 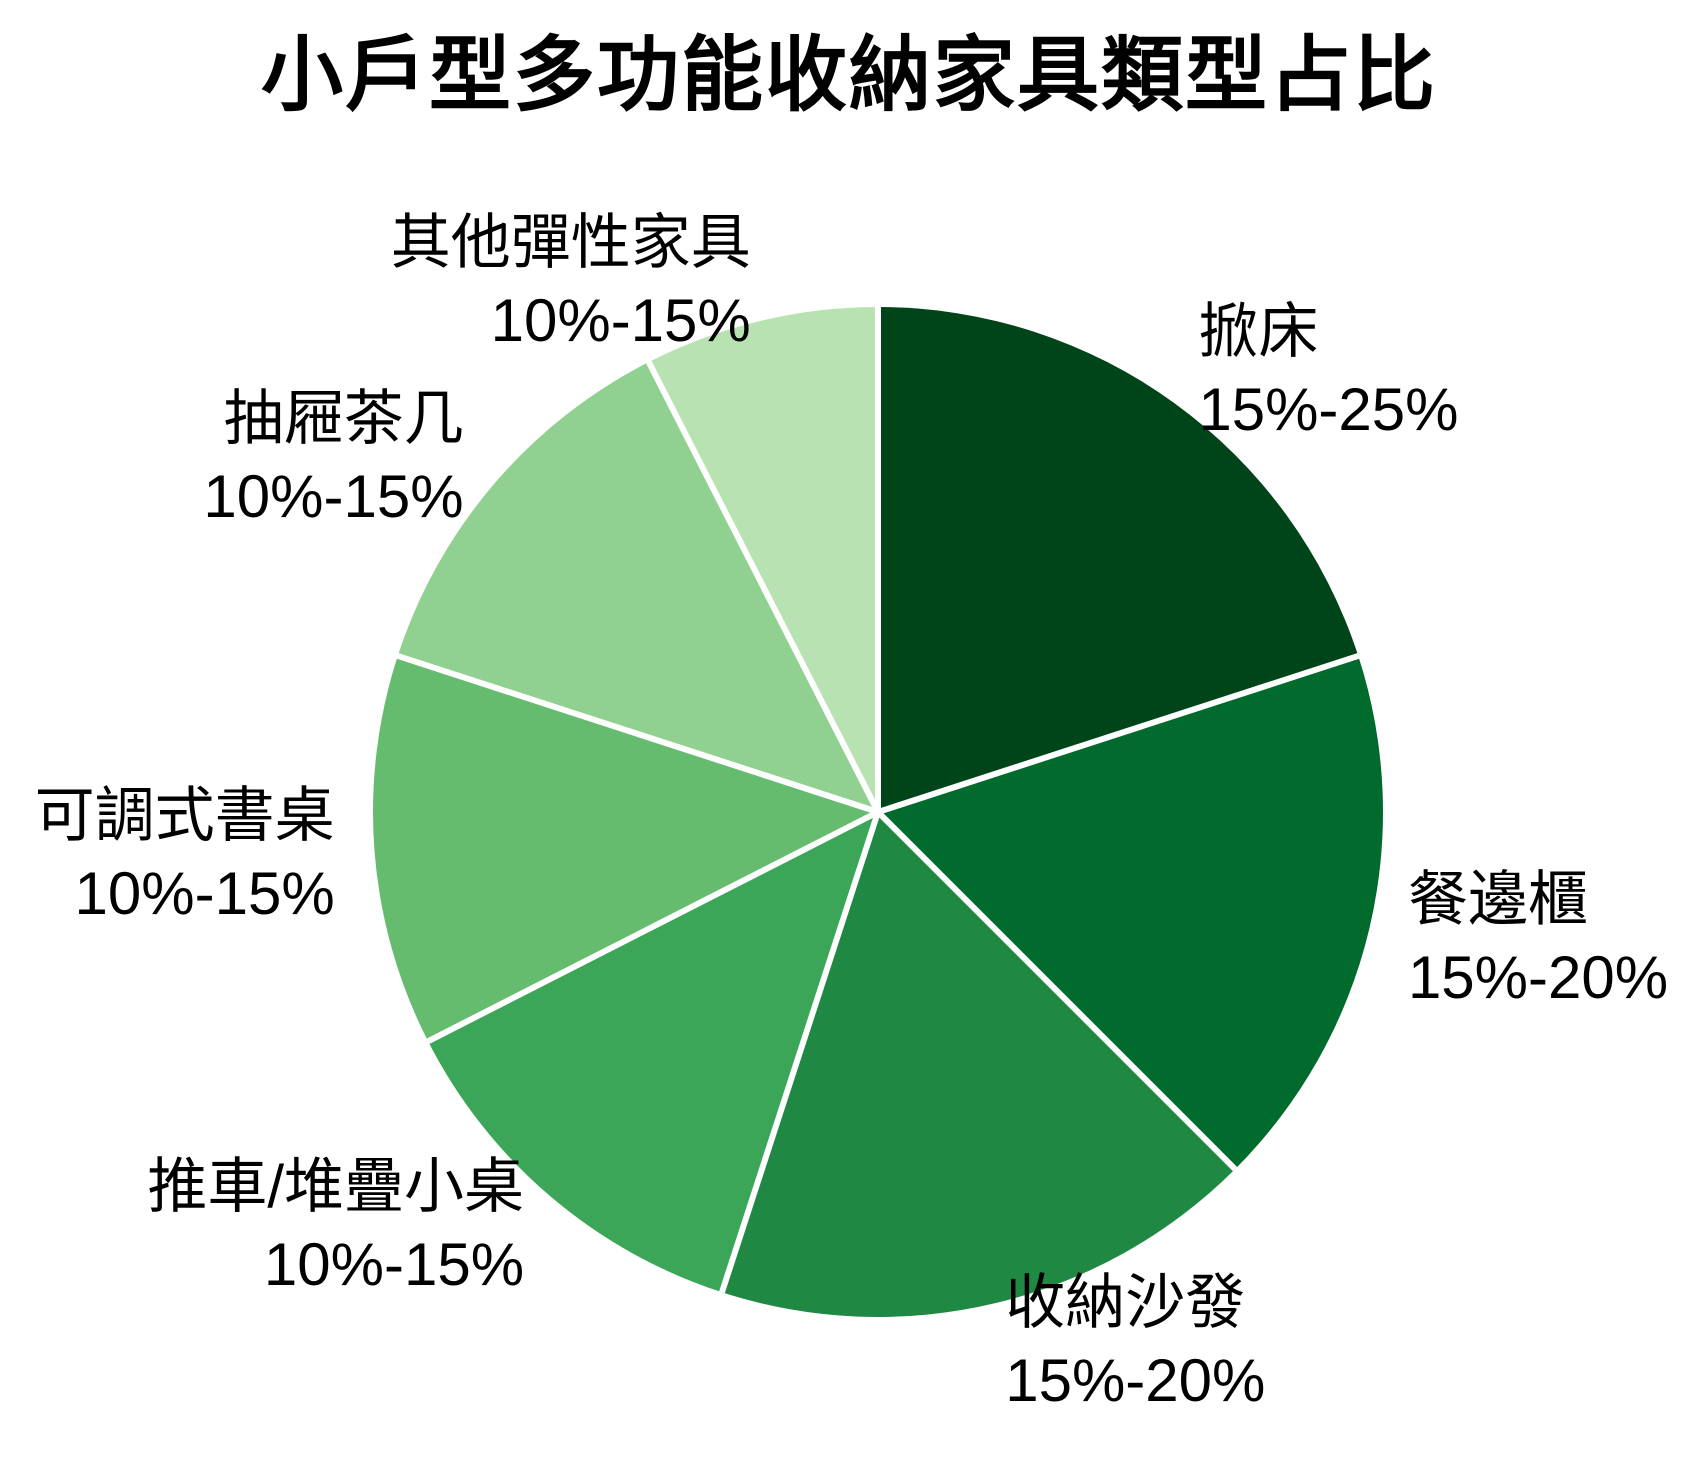 I want to click on slice-label-4: 推車/堆疊小桌 10%-15%, so click(x=335, y=1226).